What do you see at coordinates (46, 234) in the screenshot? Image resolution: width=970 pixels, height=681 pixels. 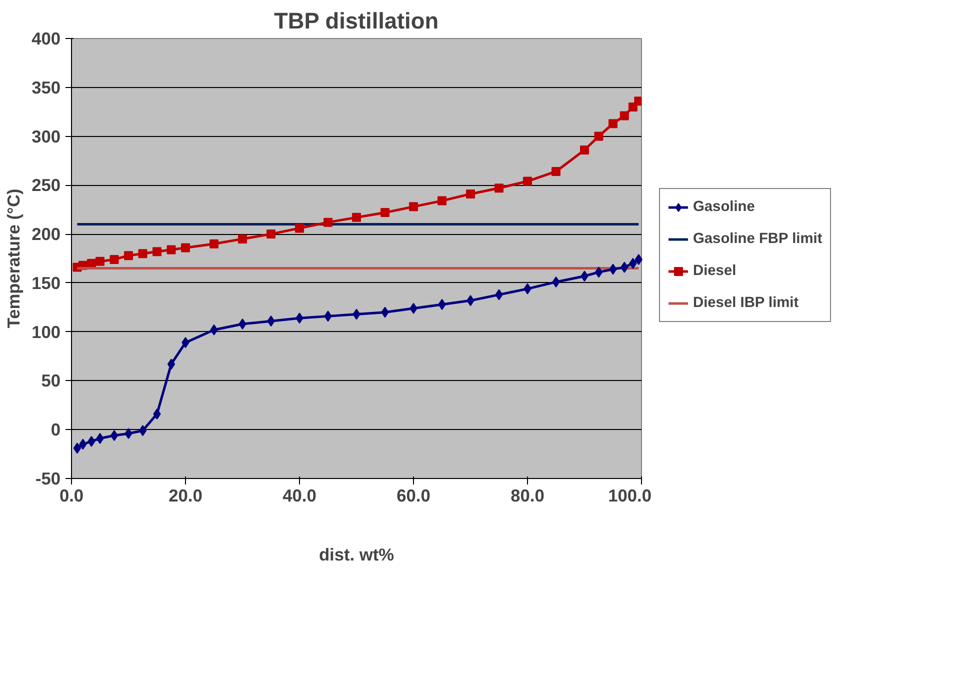 I see `y-tick-label: 200` at bounding box center [46, 234].